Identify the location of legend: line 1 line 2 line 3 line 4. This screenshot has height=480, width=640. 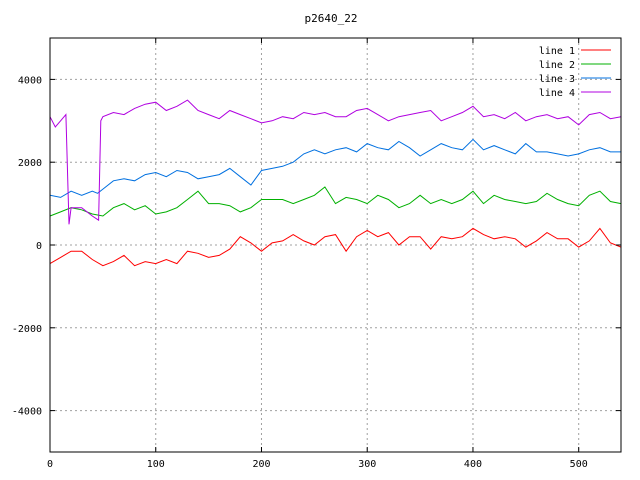
(575, 72).